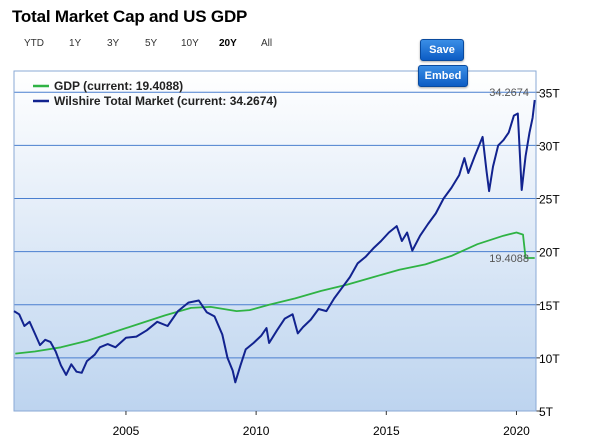 Image resolution: width=600 pixels, height=441 pixels. I want to click on y-tick-label-4: 25T, so click(549, 200).